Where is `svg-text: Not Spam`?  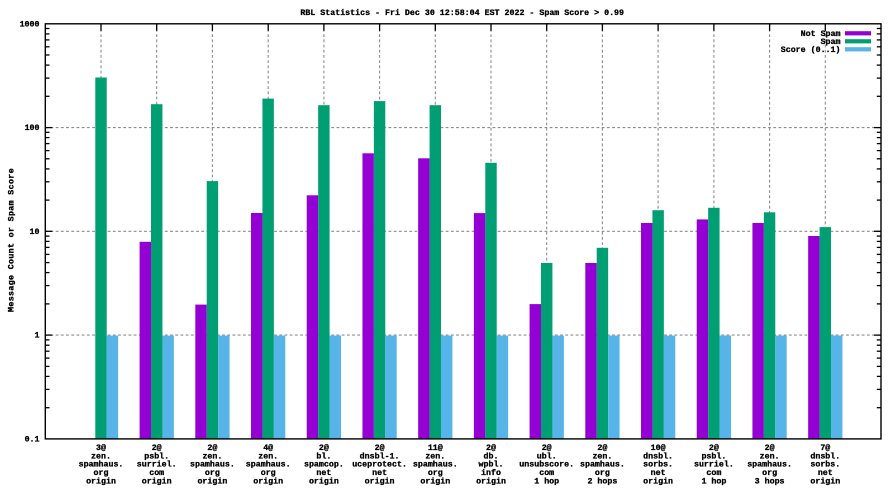
svg-text: Not Spam is located at coordinates (821, 34).